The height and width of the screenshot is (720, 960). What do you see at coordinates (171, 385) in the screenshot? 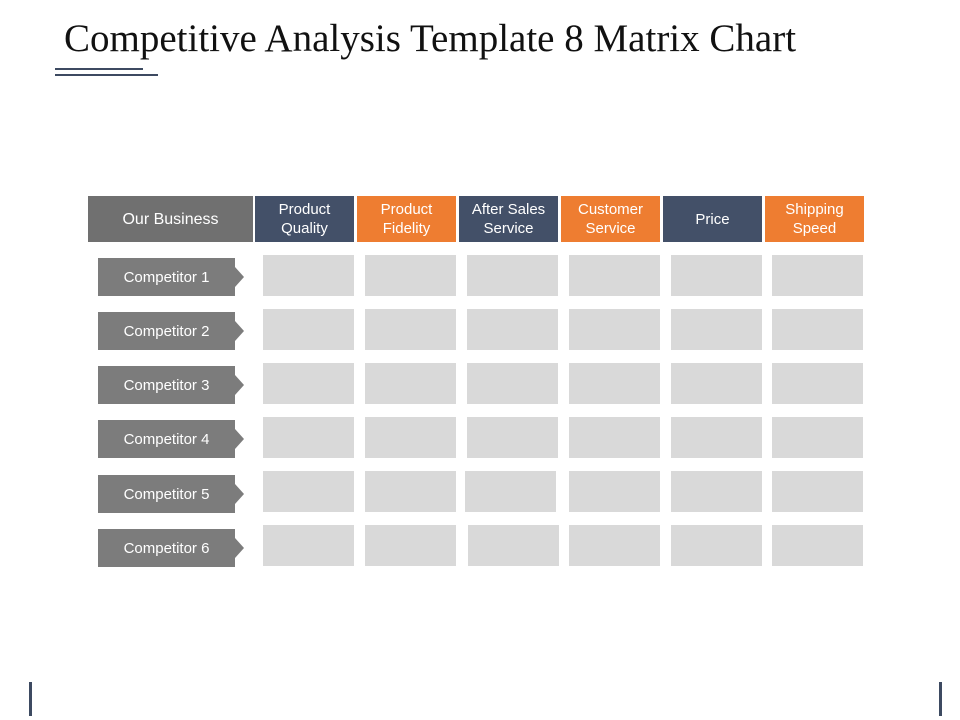
I see `competitor-3-label: Competitor 3` at bounding box center [171, 385].